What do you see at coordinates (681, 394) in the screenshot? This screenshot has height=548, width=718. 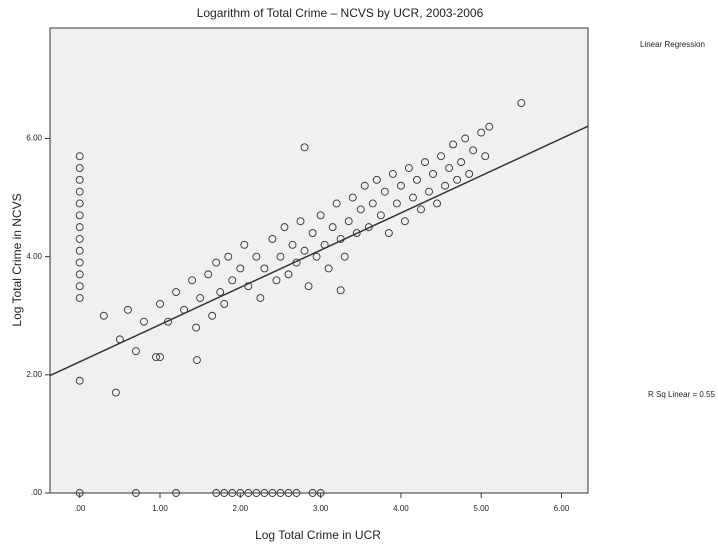 I see `fit-label: R Sq Linear = 0.55` at bounding box center [681, 394].